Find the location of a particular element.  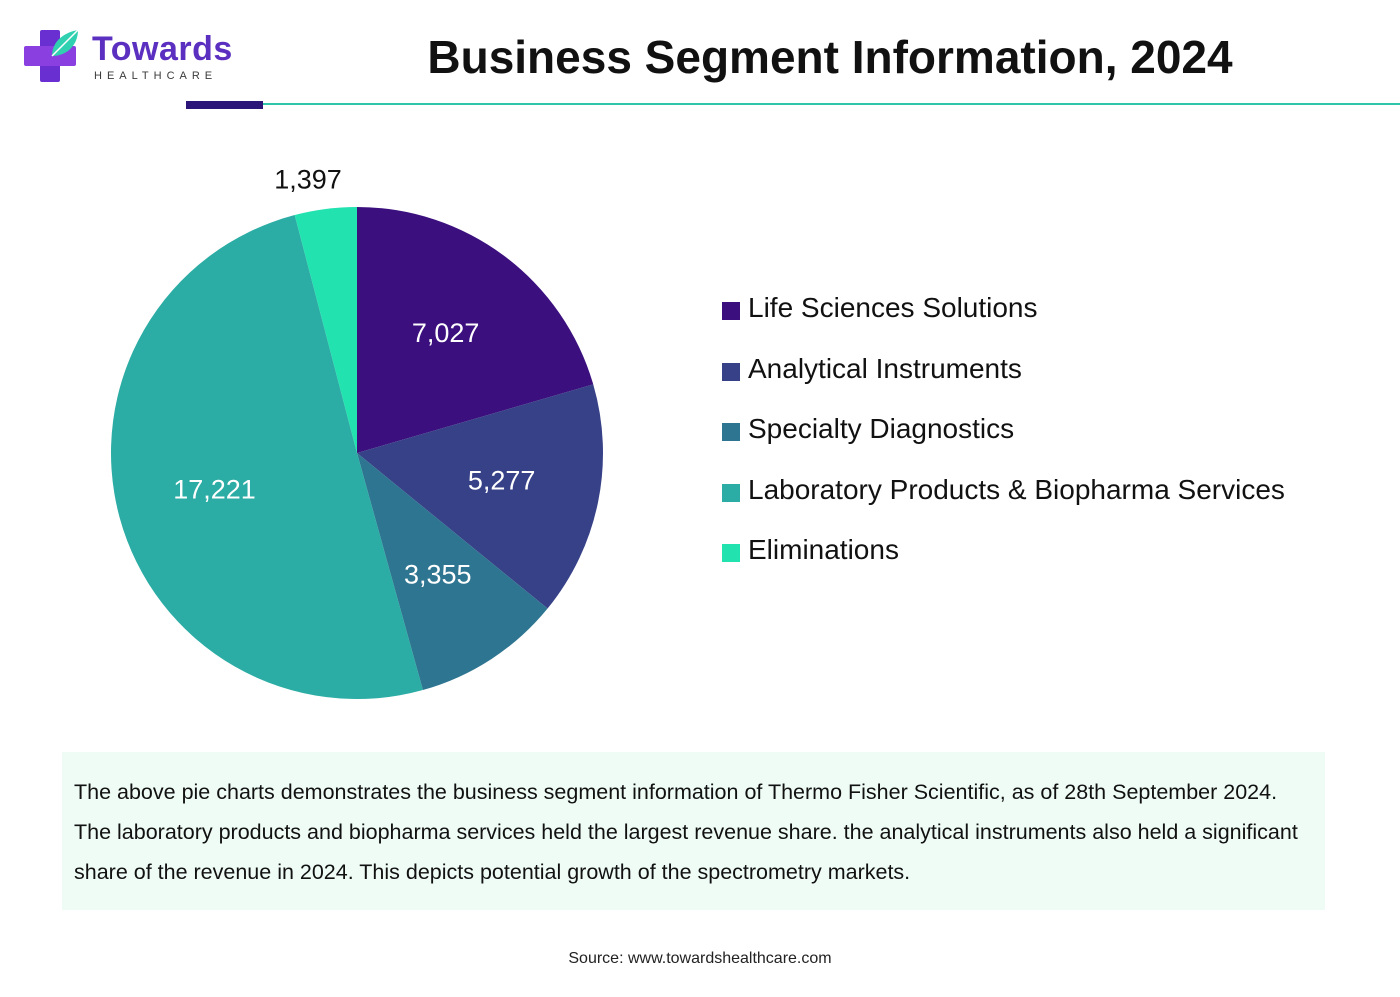

pie-data-label: 5,277 is located at coordinates (502, 481).